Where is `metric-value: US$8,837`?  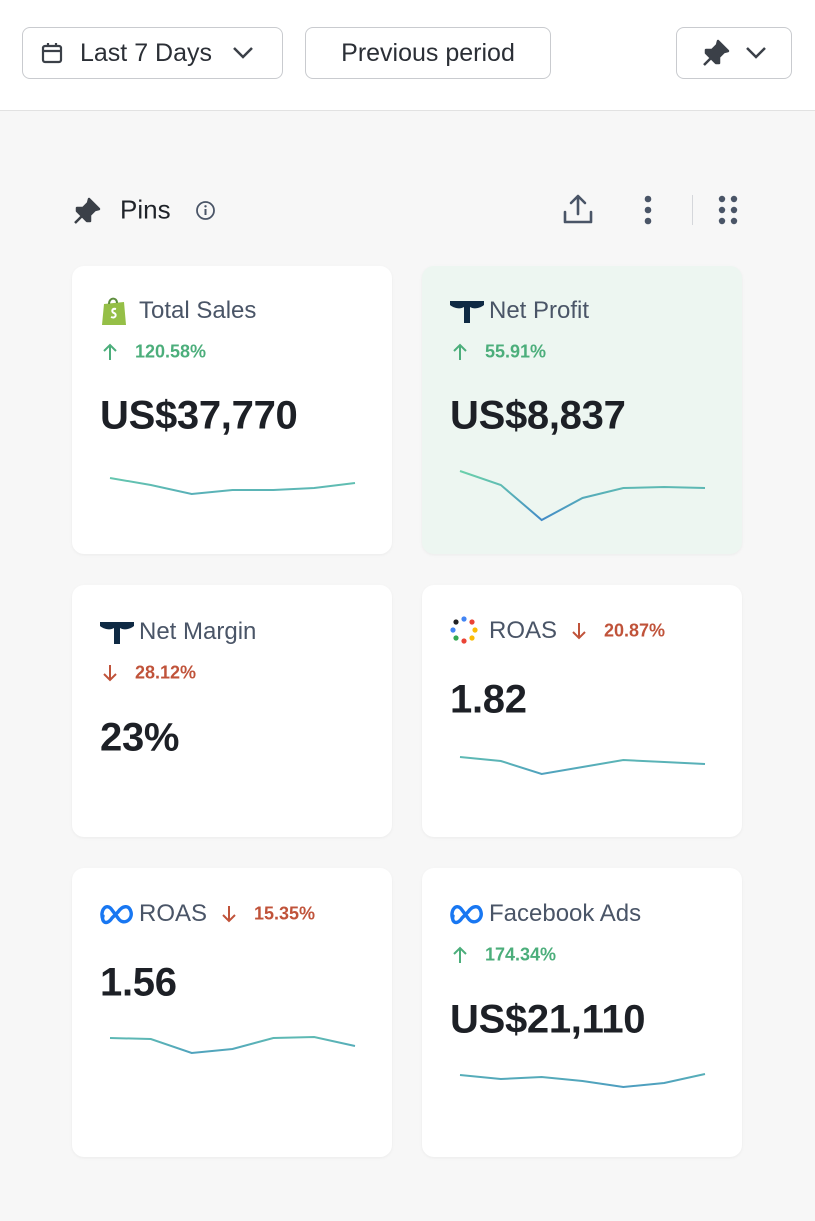 metric-value: US$8,837 is located at coordinates (538, 415).